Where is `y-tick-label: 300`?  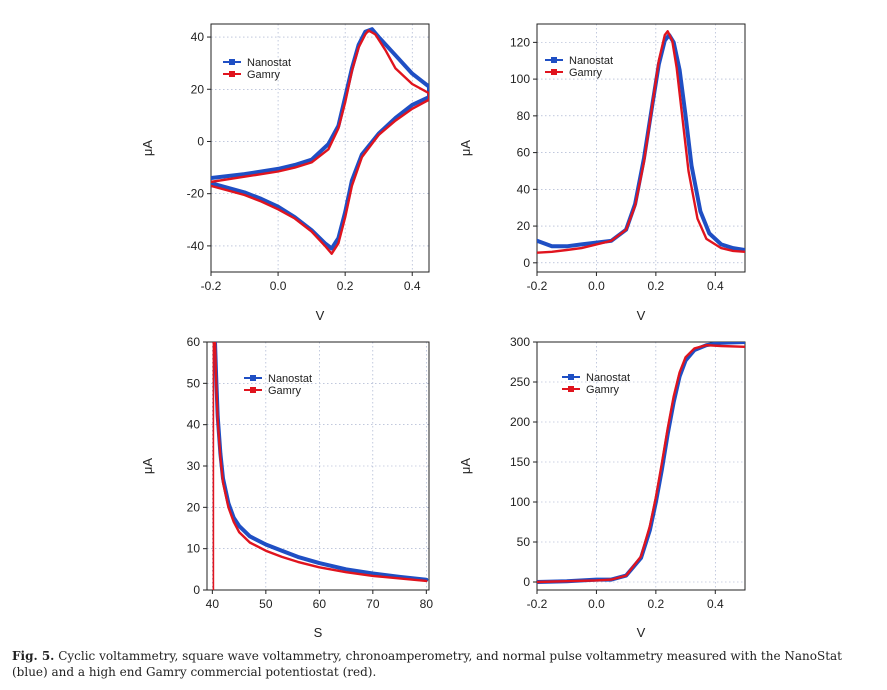
y-tick-label: 300 is located at coordinates (520, 342).